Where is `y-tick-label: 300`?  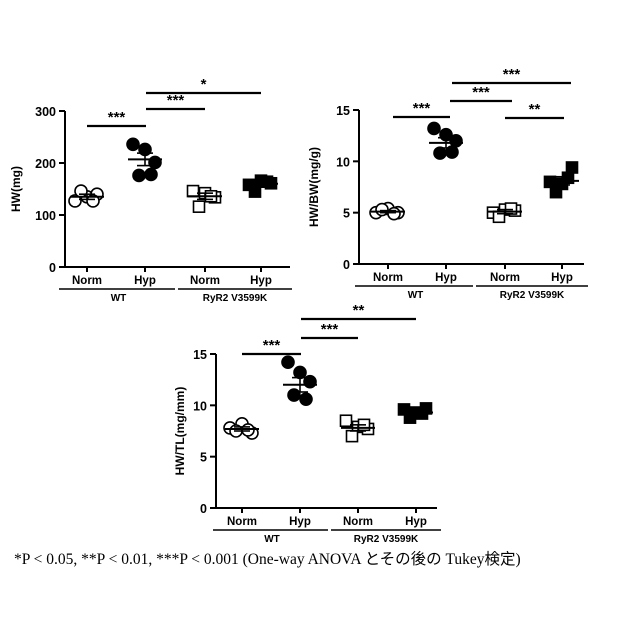
y-tick-label: 300 is located at coordinates (45, 112).